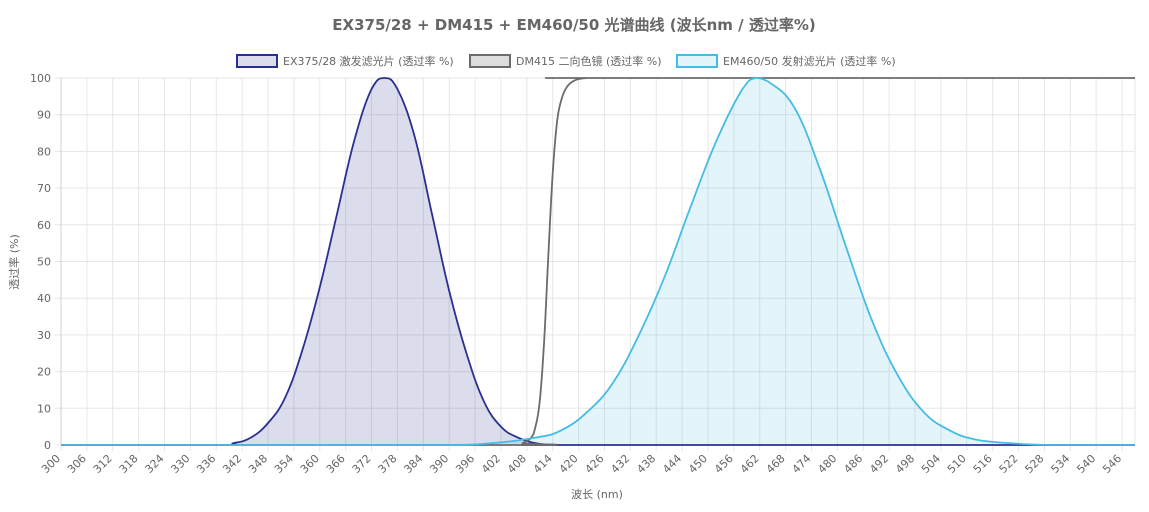 The image size is (1149, 512). Describe the element at coordinates (646, 464) in the screenshot. I see `x-tick-label: 438` at that location.